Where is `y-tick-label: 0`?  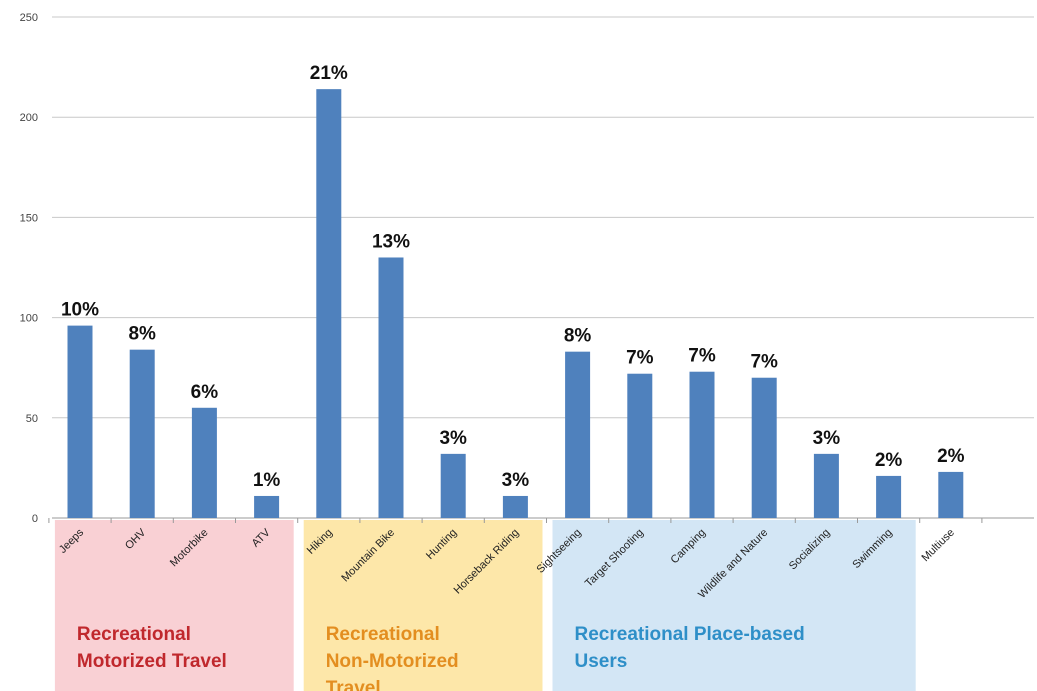
y-tick-label: 0 is located at coordinates (35, 519).